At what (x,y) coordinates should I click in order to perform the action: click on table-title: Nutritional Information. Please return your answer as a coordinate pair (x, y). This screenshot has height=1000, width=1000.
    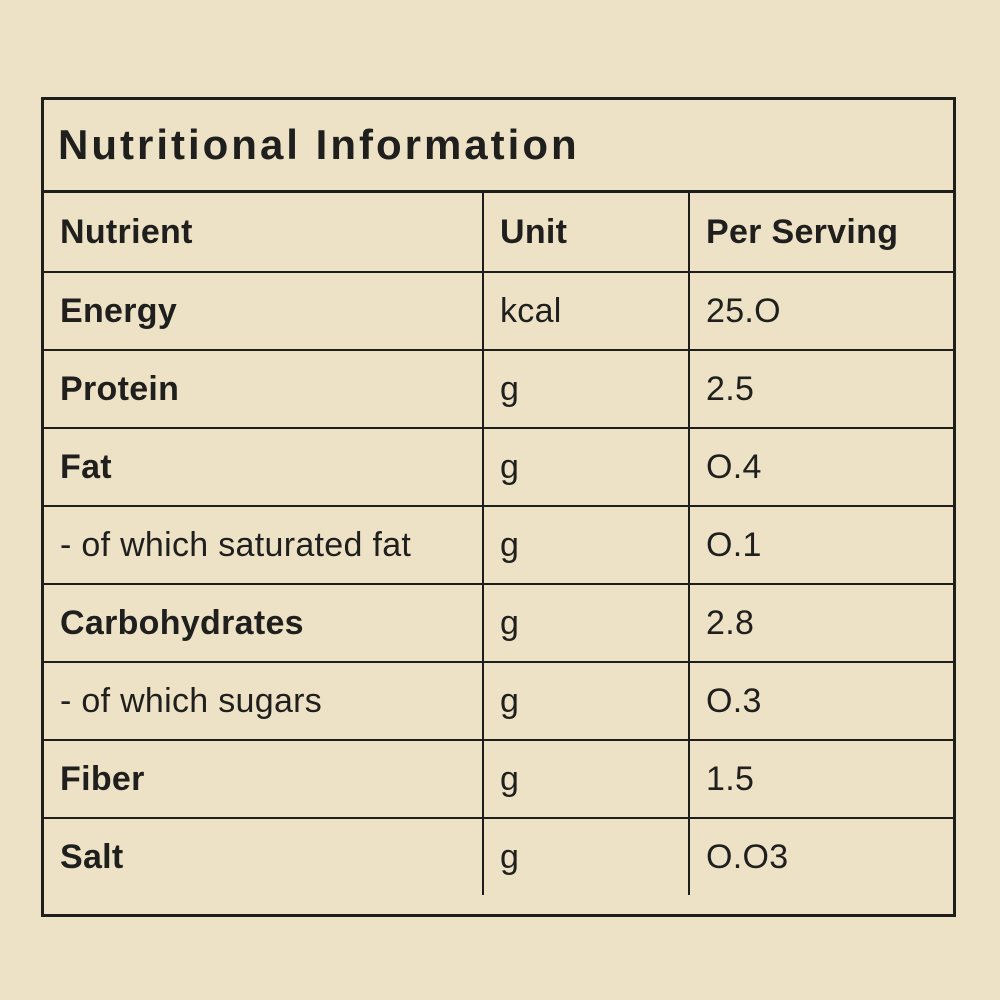
    Looking at the image, I should click on (319, 144).